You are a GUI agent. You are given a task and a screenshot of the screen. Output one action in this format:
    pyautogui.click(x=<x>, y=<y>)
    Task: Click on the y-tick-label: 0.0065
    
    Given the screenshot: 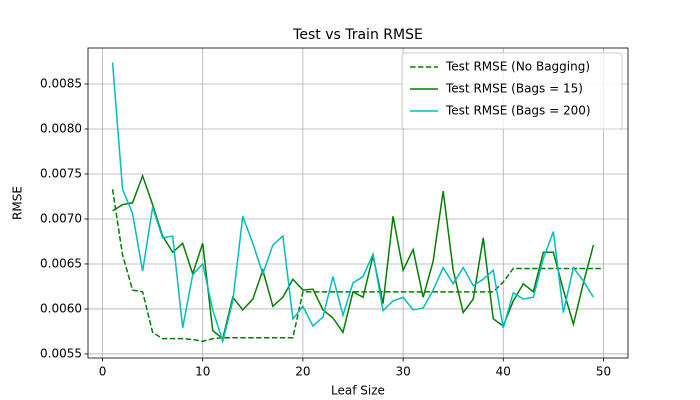 What is the action you would take?
    pyautogui.click(x=61, y=263)
    